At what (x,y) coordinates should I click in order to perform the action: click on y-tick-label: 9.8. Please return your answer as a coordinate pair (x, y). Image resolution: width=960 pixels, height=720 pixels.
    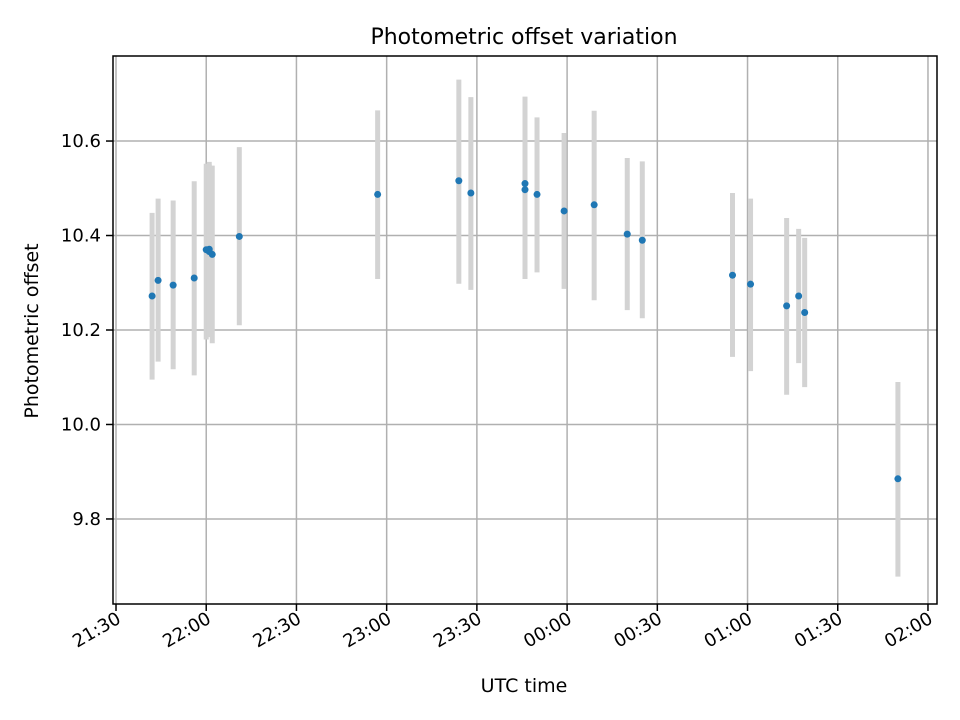
    Looking at the image, I should click on (86, 519).